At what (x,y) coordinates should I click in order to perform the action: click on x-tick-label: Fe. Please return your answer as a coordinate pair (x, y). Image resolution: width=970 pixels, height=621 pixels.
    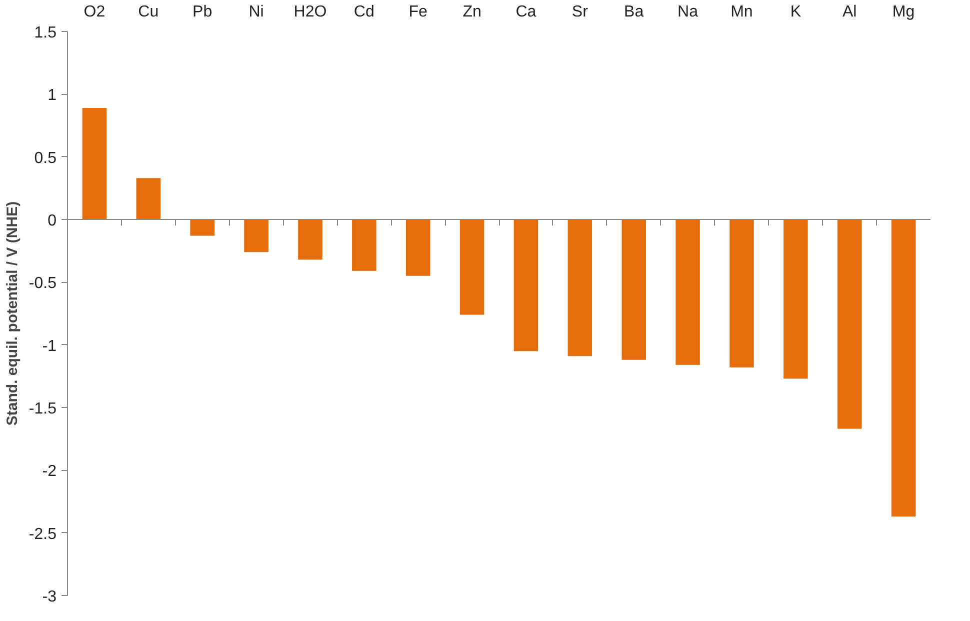
    Looking at the image, I should click on (418, 12).